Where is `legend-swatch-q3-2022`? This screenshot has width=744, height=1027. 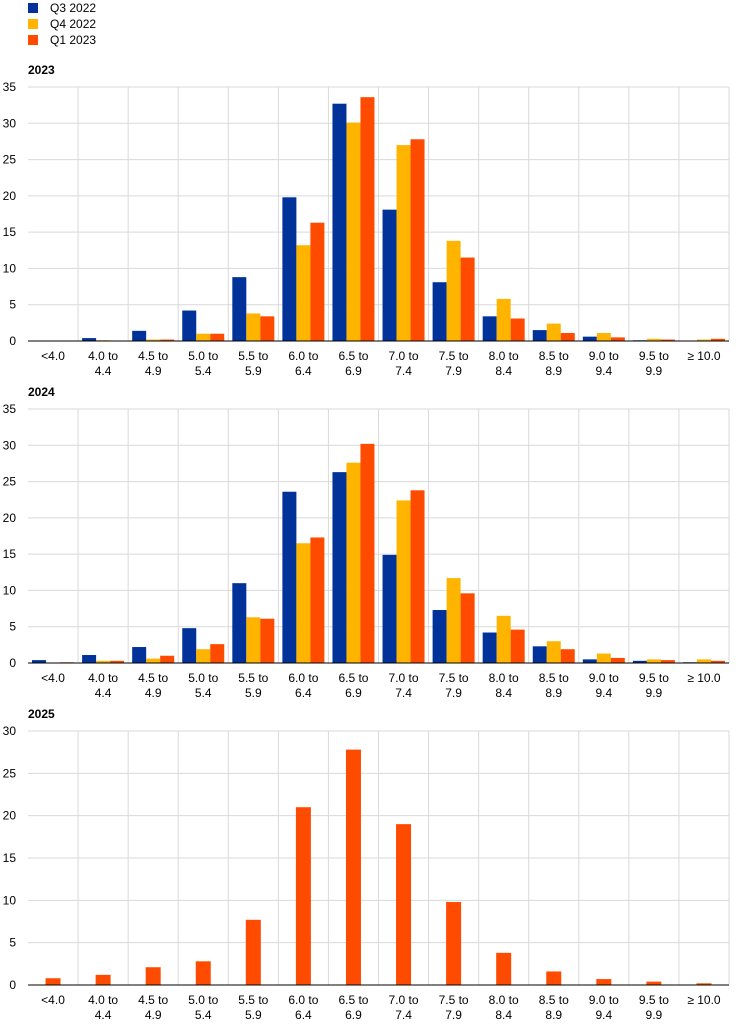
legend-swatch-q3-2022 is located at coordinates (33, 8).